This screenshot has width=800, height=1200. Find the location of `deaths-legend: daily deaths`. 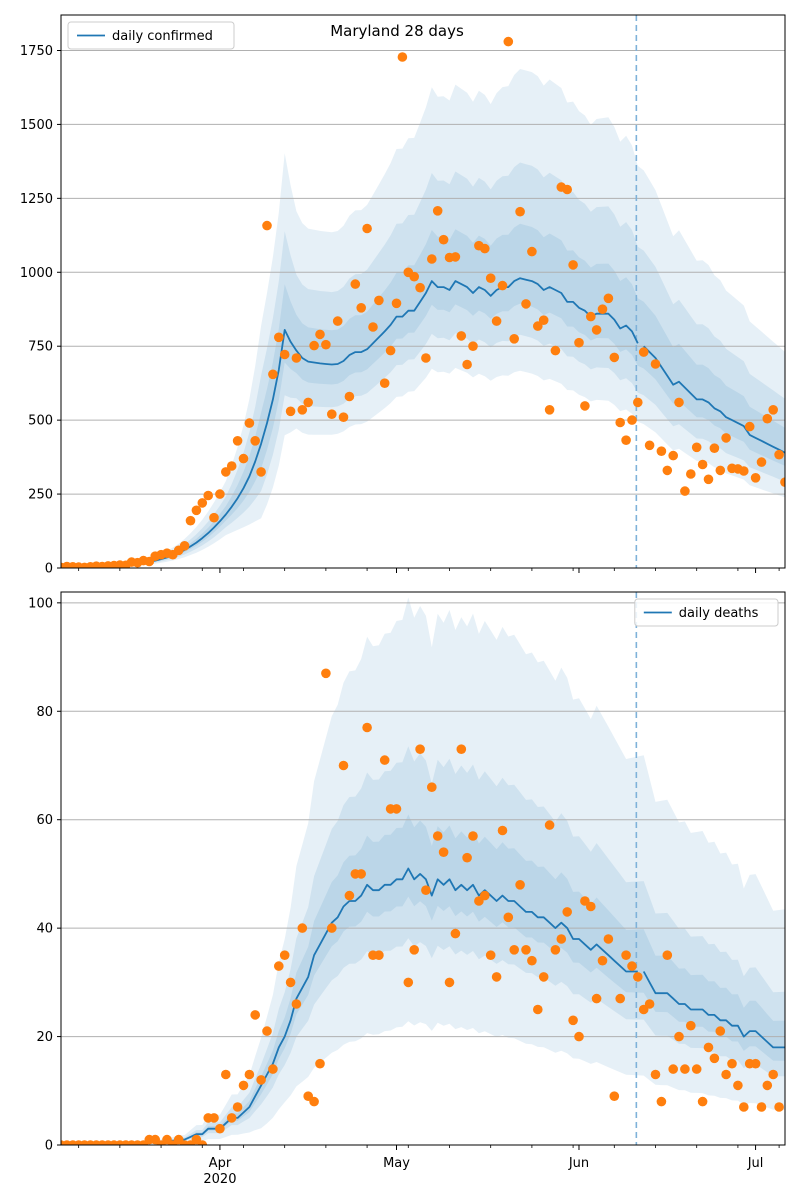

deaths-legend: daily deaths is located at coordinates (706, 612).